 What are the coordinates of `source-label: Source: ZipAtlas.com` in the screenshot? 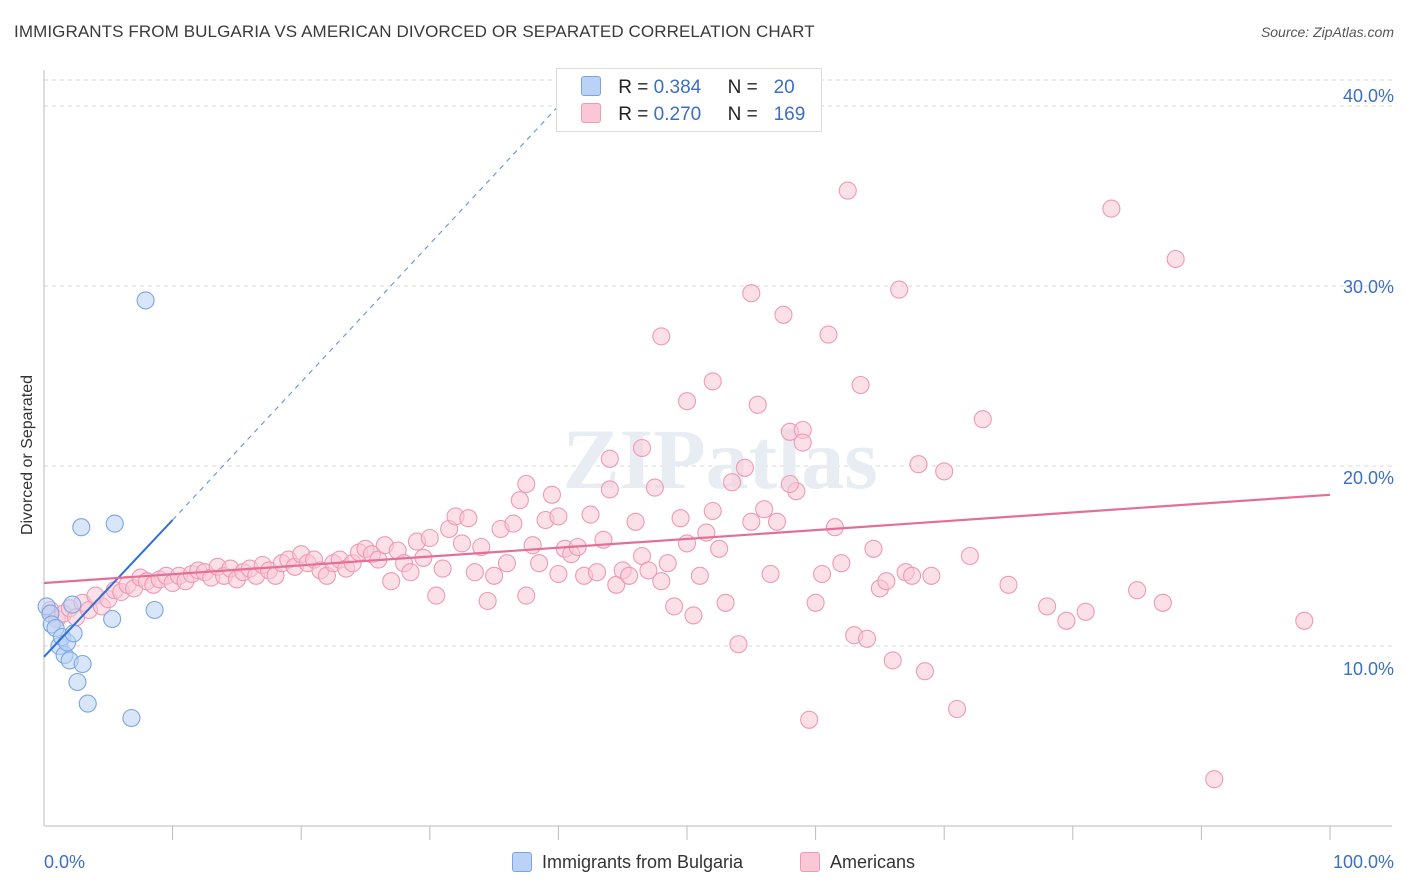 It's located at (1327, 32).